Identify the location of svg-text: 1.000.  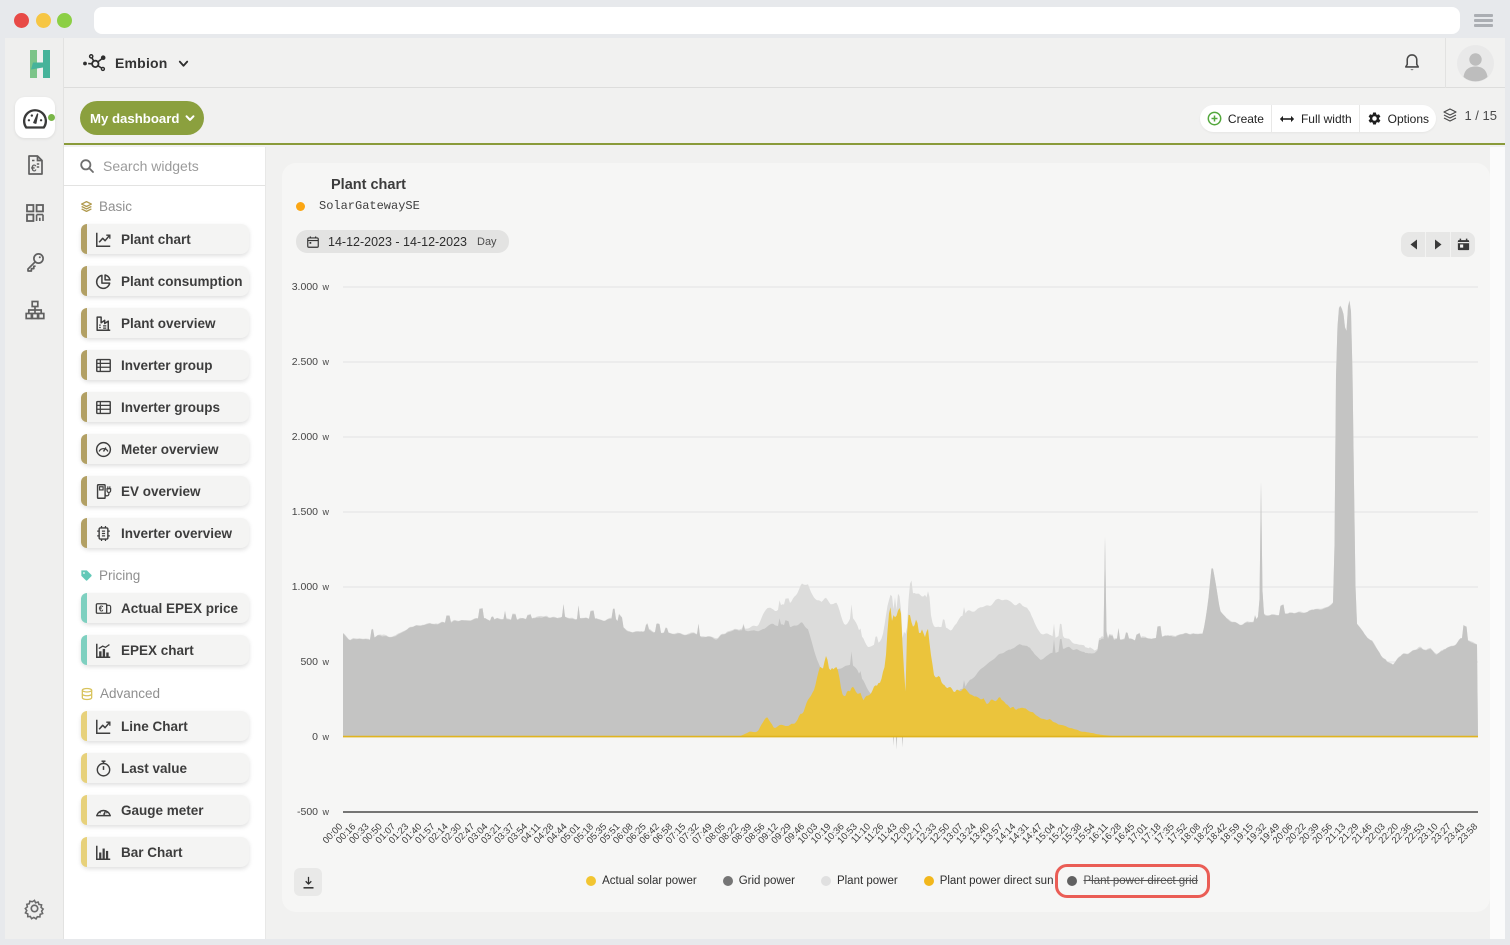
(305, 587).